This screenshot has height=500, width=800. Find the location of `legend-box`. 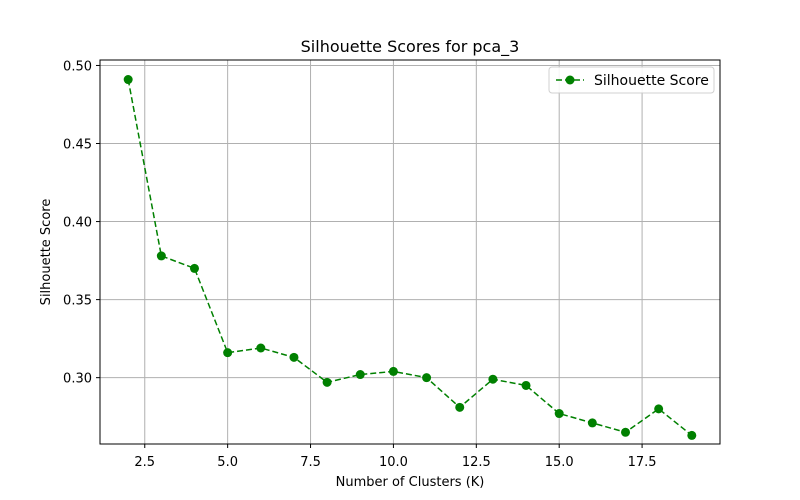

legend-box is located at coordinates (631, 80).